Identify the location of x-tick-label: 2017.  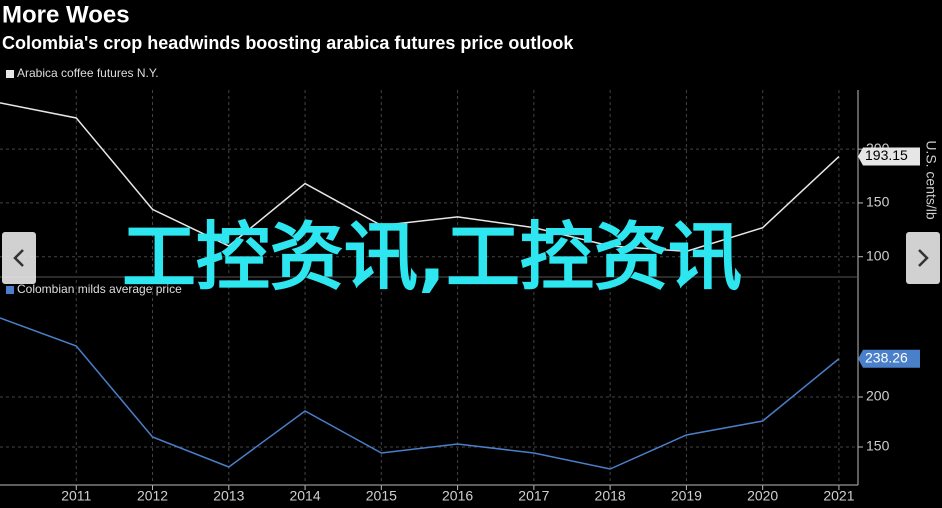
(533, 496).